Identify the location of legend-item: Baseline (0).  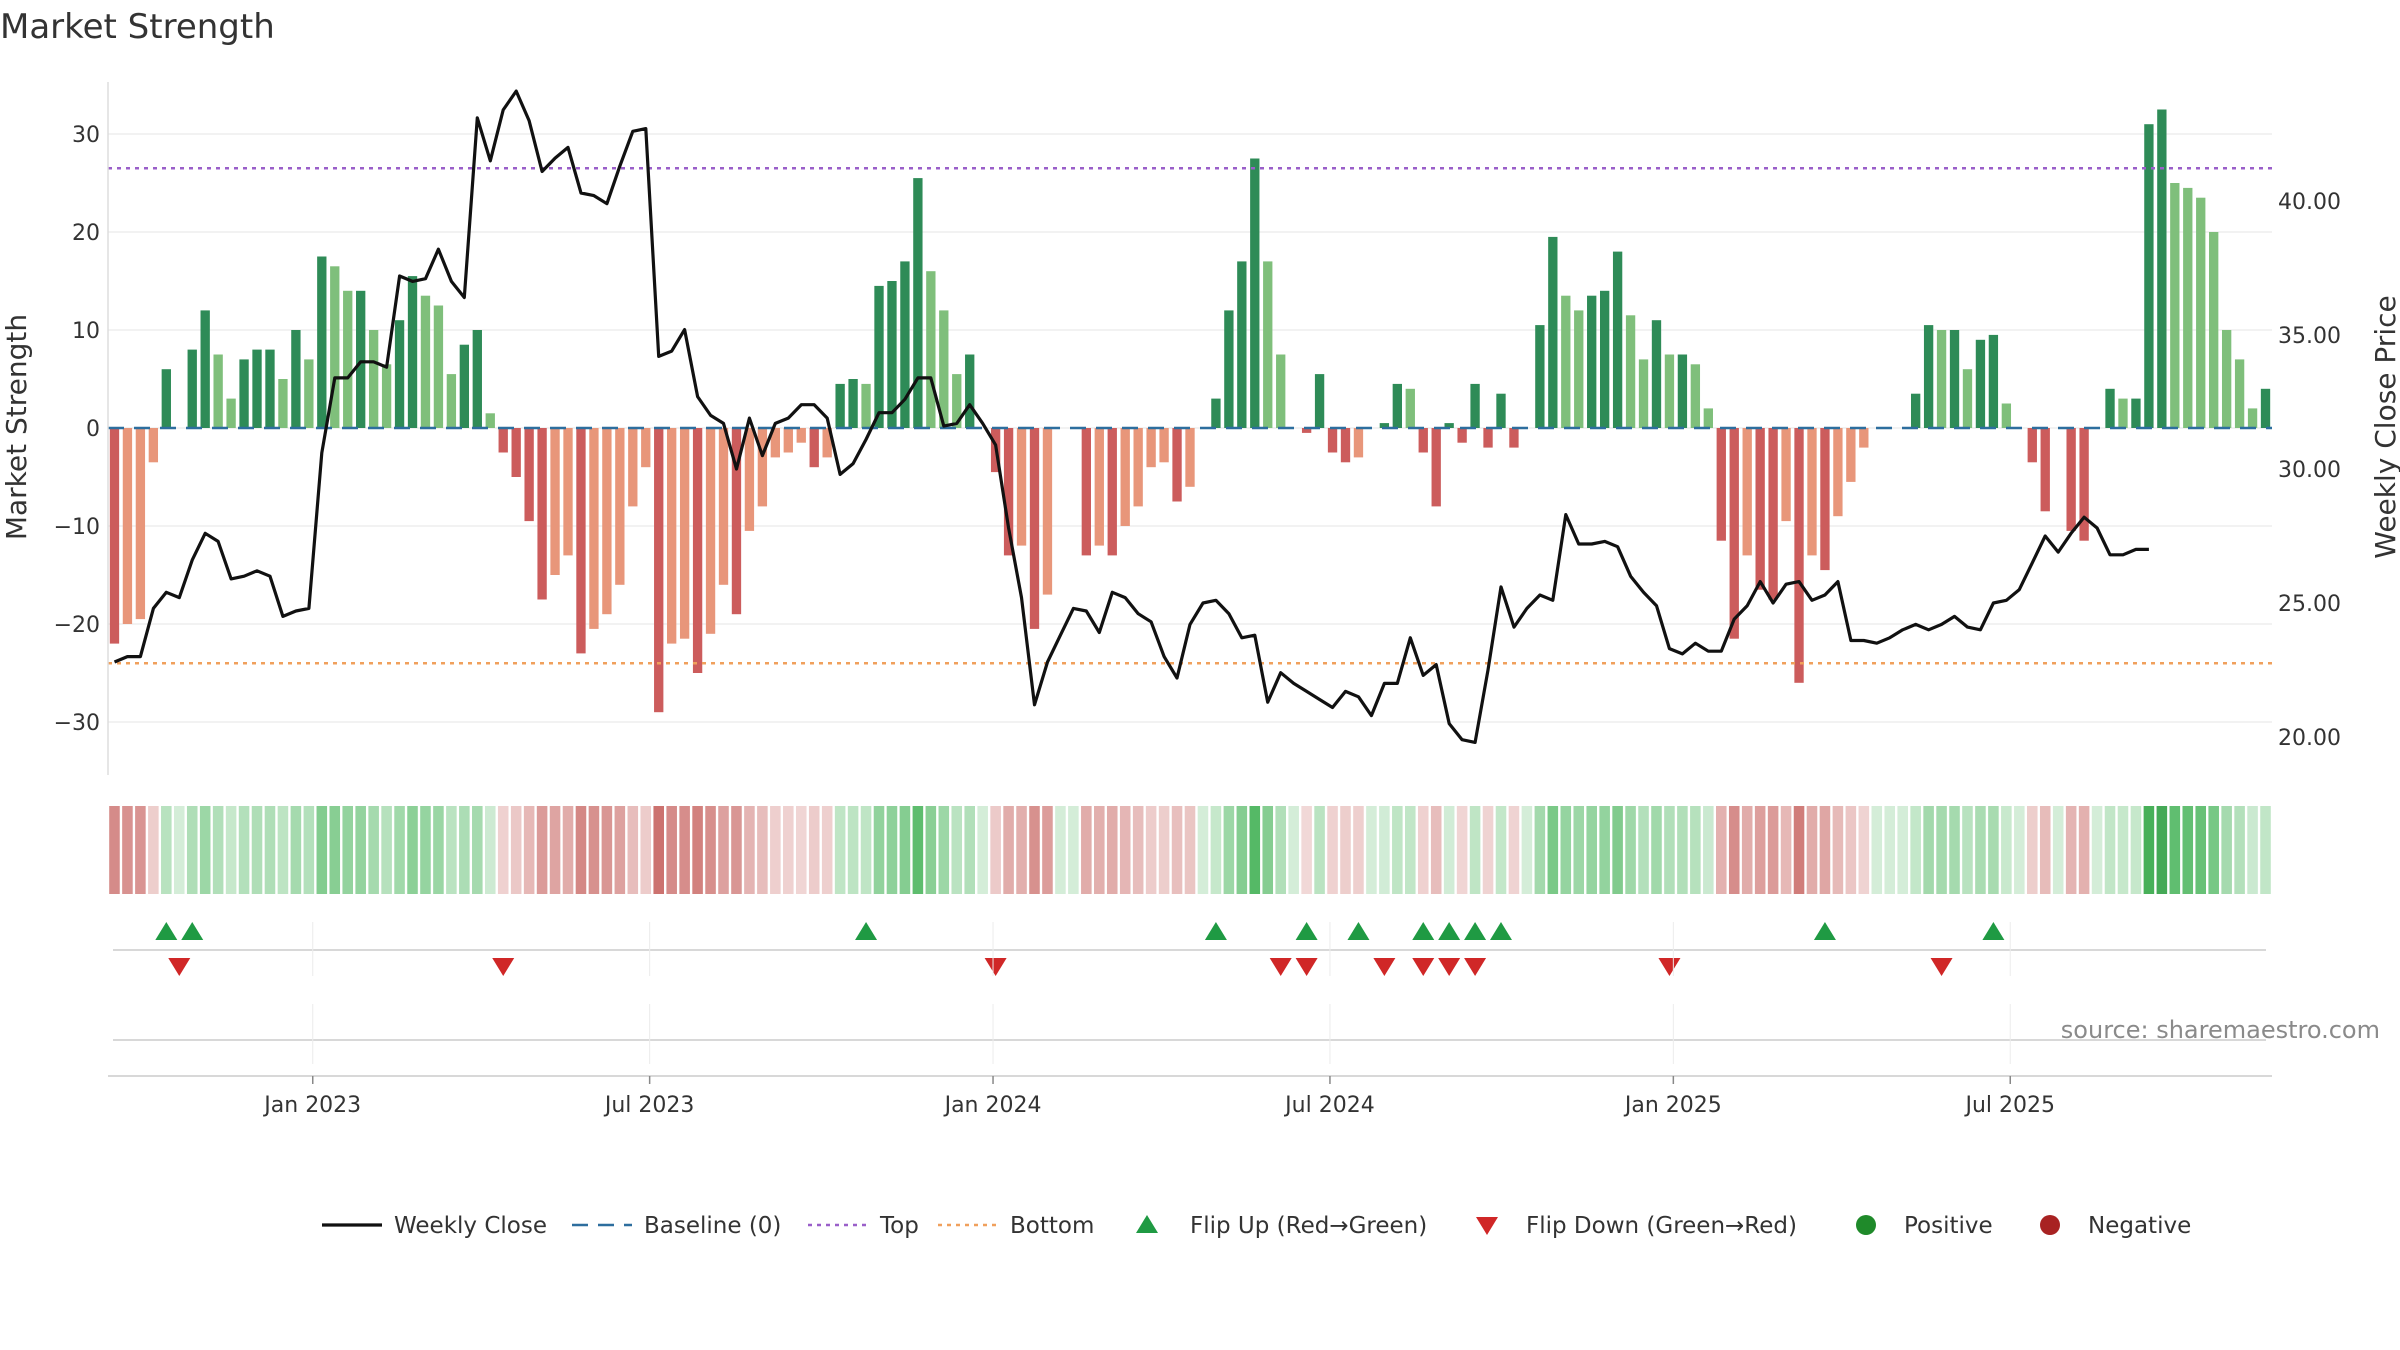
(676, 1226).